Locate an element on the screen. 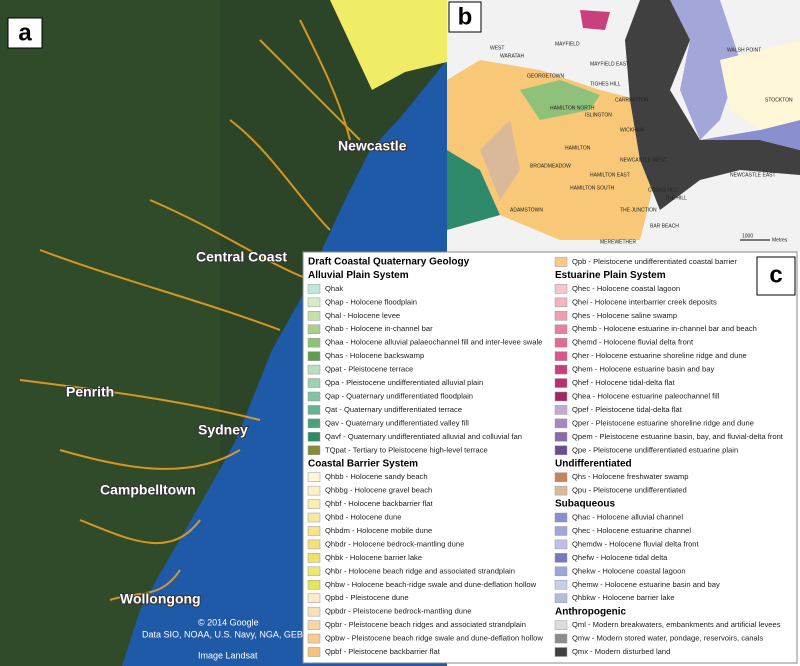 The height and width of the screenshot is (666, 800). place-label: Penrith is located at coordinates (90, 392).